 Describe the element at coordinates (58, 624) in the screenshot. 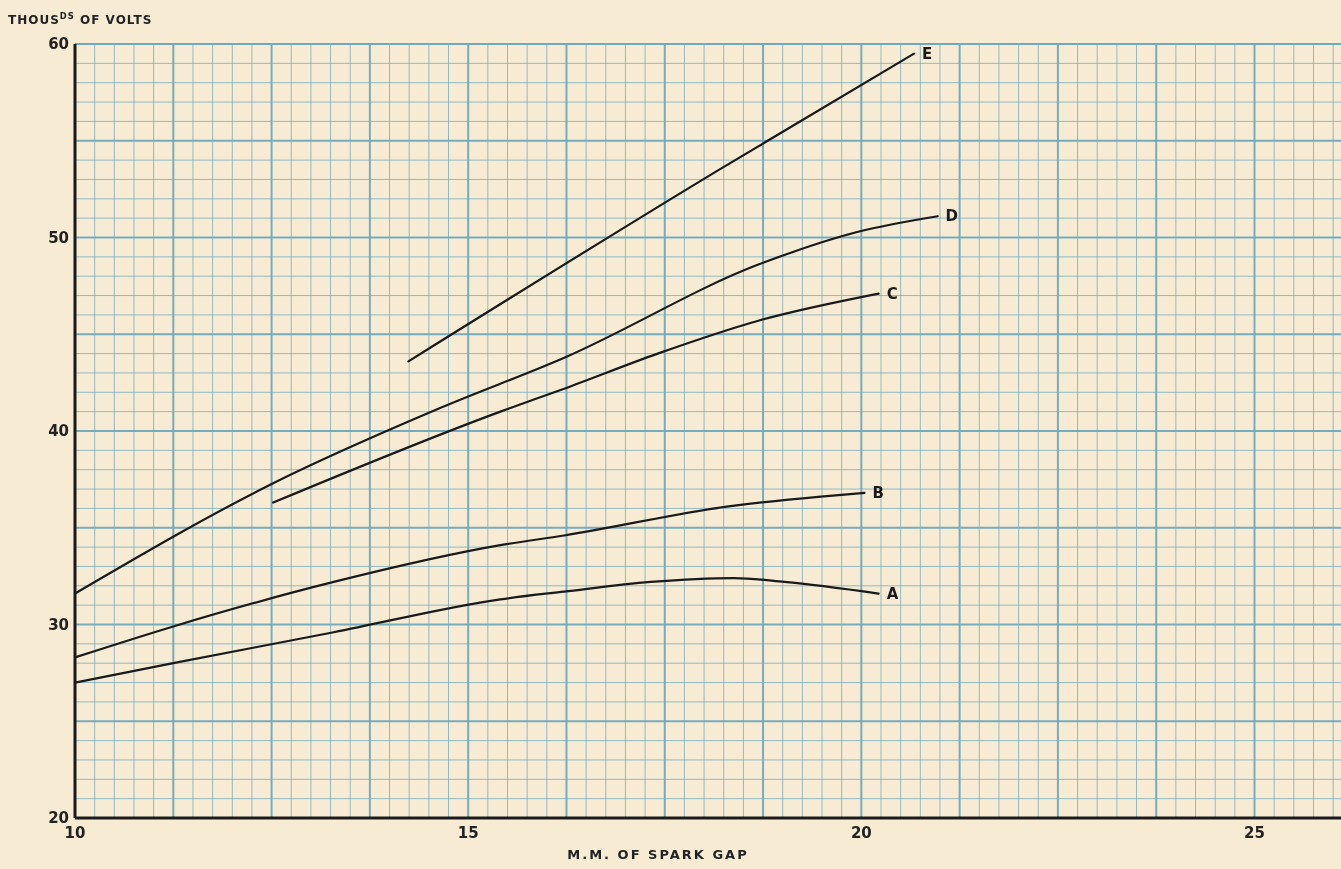

I see `y-tick-label: 30` at that location.